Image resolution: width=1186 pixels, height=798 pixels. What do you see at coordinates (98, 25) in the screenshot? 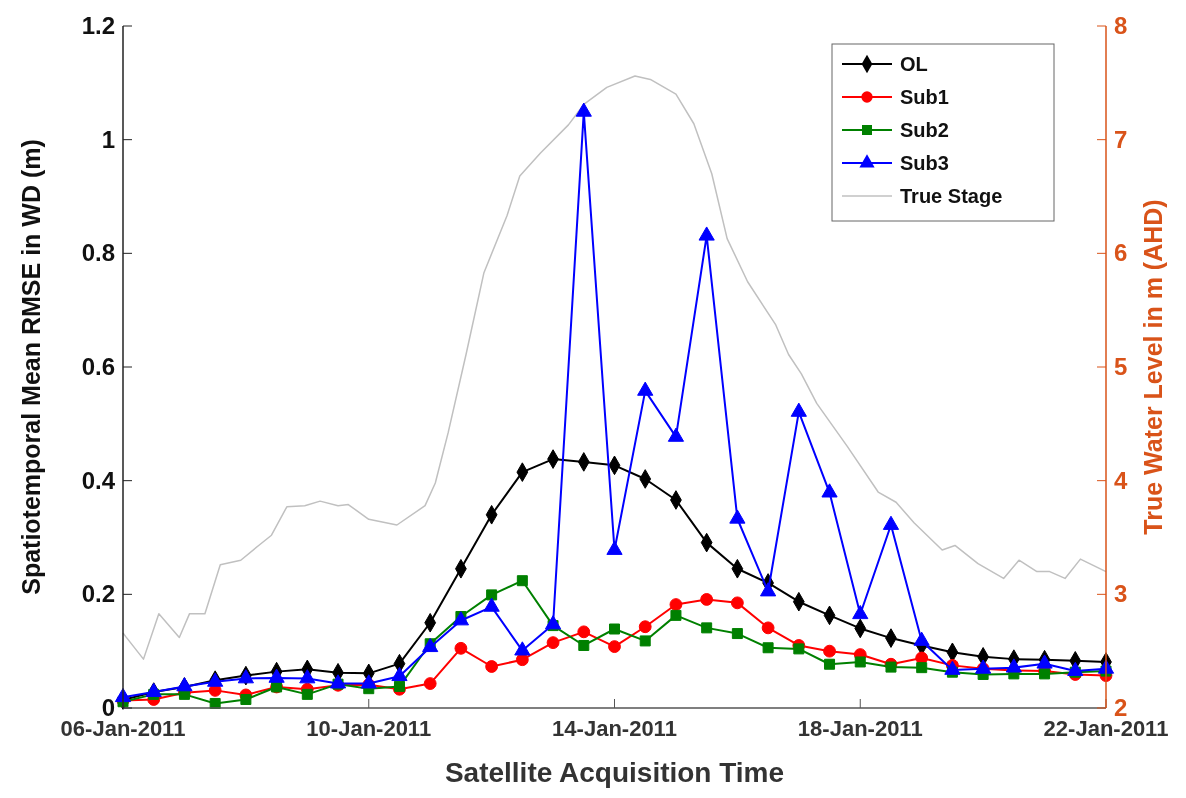
I see `y-tick-label: 1.2` at bounding box center [98, 25].